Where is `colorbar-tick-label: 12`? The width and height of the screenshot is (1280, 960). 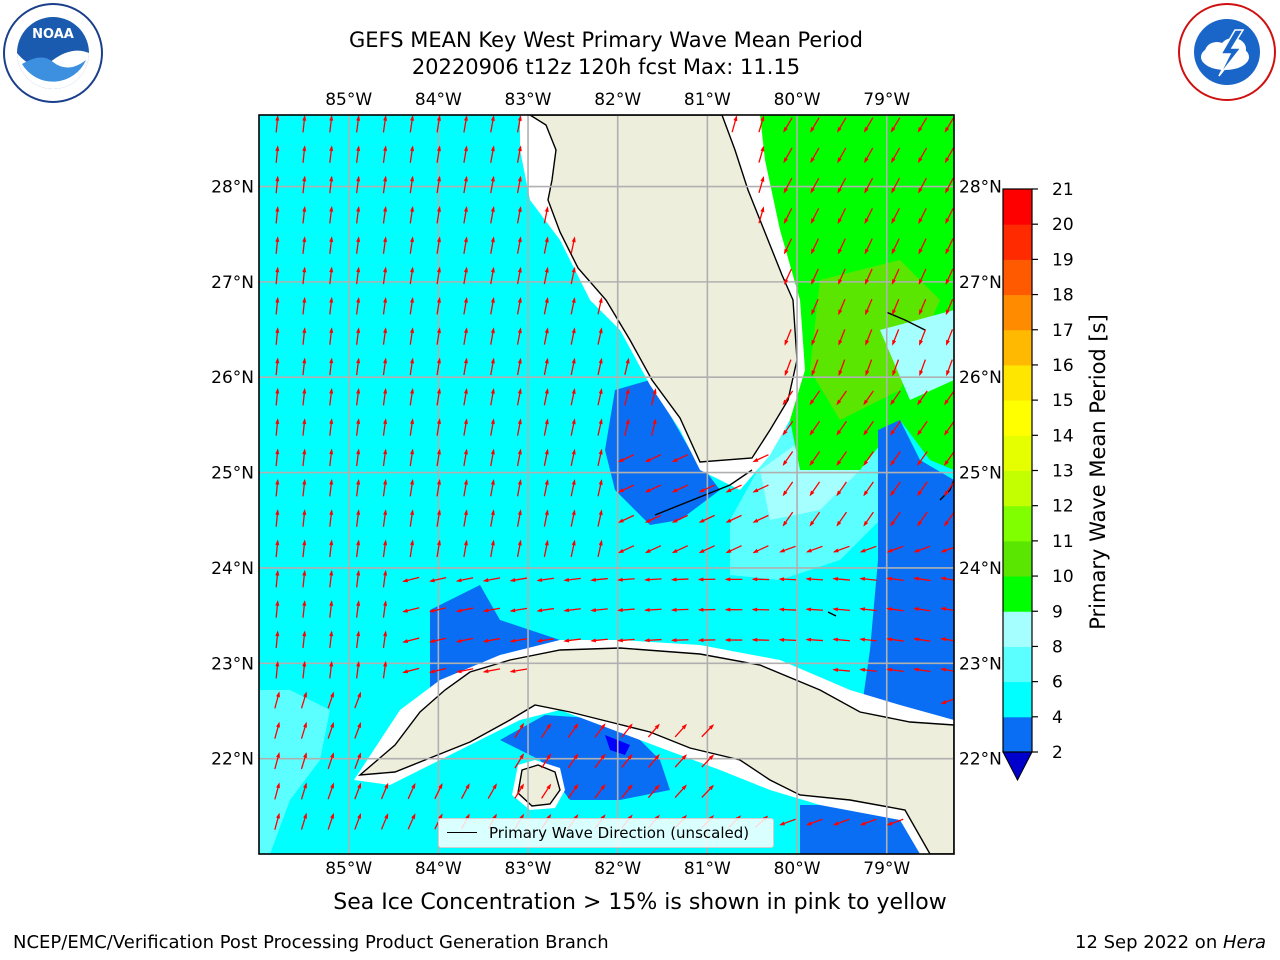 colorbar-tick-label: 12 is located at coordinates (1063, 507).